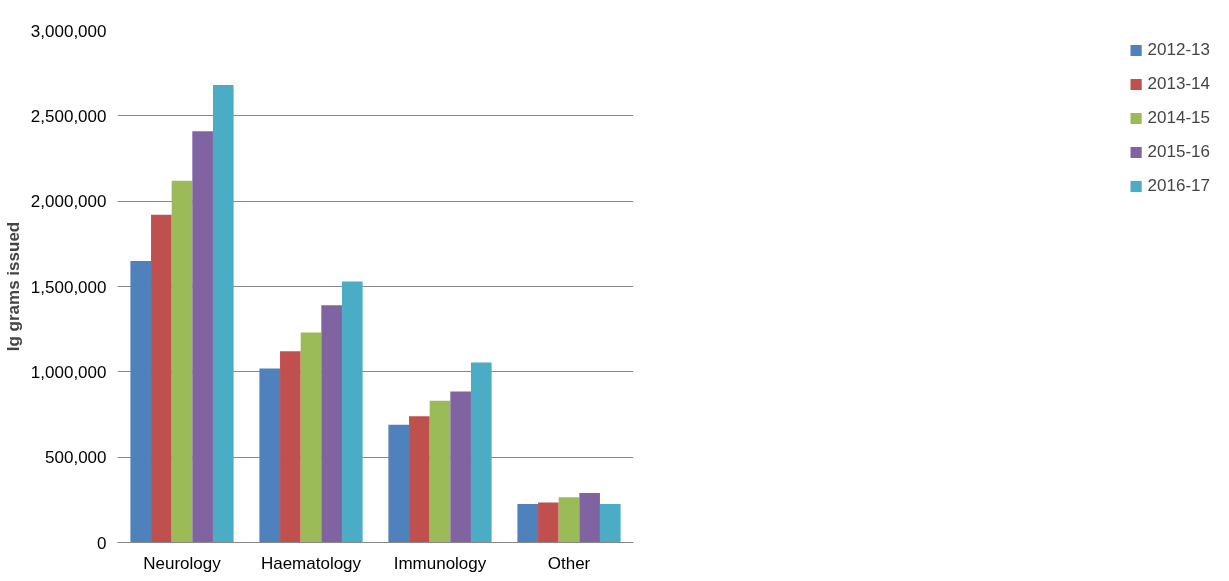 Image resolution: width=1229 pixels, height=581 pixels. I want to click on y-tick-label: 1,000,000, so click(68, 372).